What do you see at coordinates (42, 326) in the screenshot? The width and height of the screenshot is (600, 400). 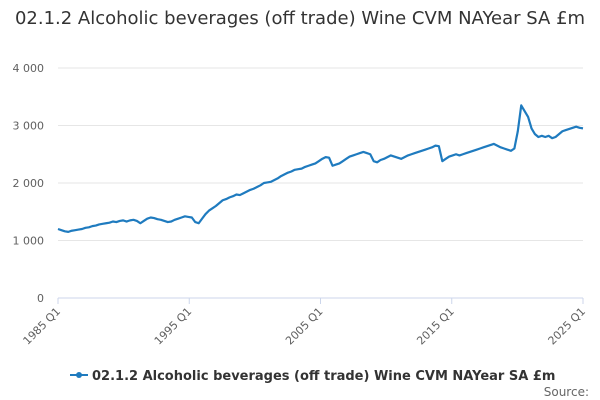 I see `x-tick-label: 1985 Q1` at bounding box center [42, 326].